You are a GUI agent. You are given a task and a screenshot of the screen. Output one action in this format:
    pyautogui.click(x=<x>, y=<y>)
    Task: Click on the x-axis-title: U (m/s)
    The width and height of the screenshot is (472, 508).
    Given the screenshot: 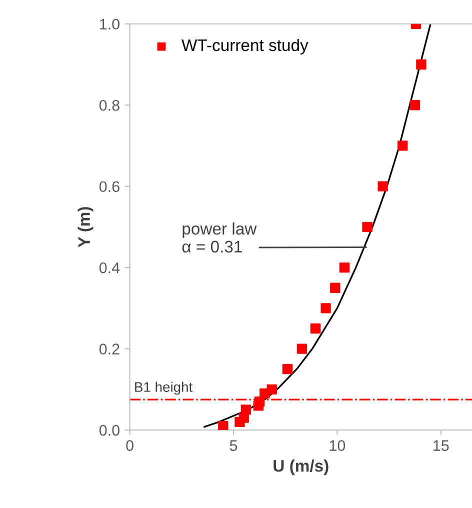 What is the action you would take?
    pyautogui.click(x=301, y=468)
    